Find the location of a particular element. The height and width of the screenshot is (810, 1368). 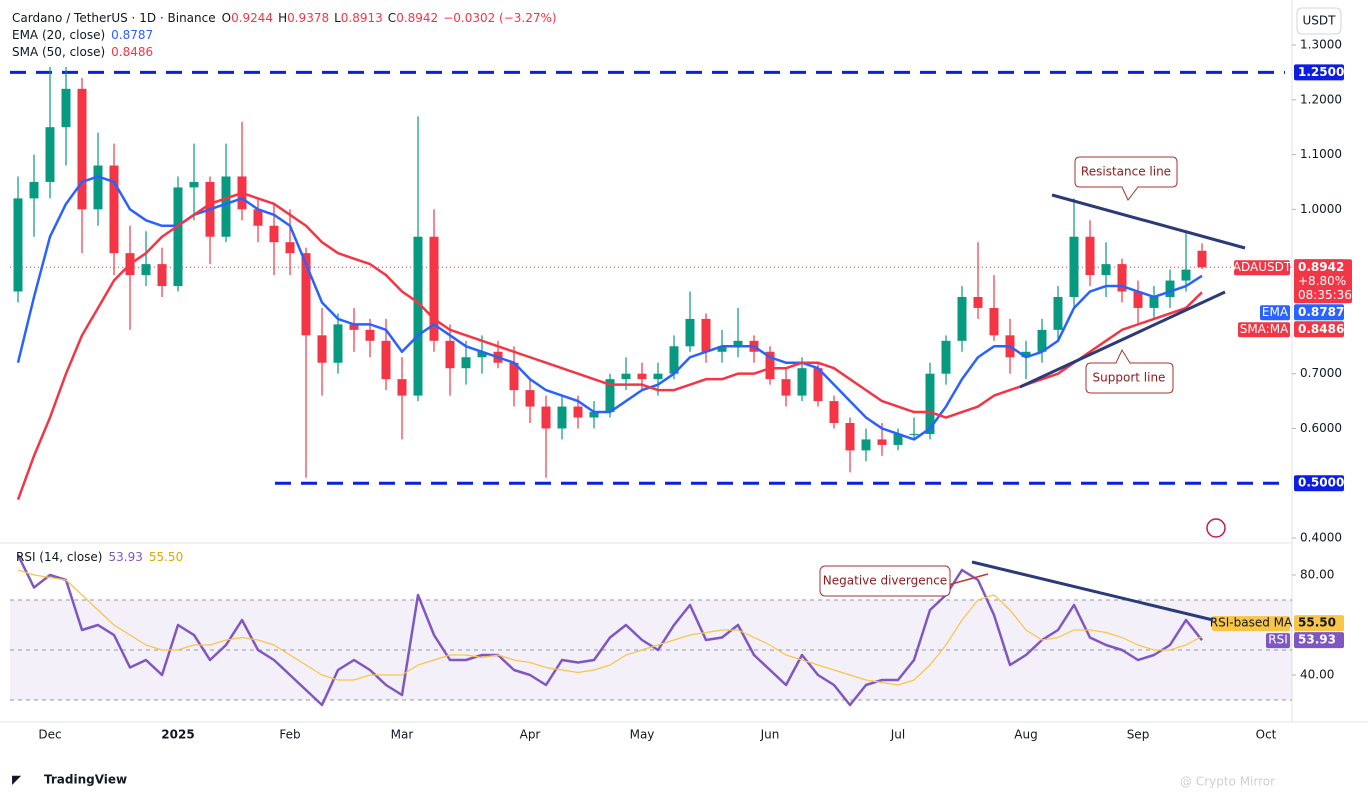

rsi-divergence-line is located at coordinates (1092, 591).